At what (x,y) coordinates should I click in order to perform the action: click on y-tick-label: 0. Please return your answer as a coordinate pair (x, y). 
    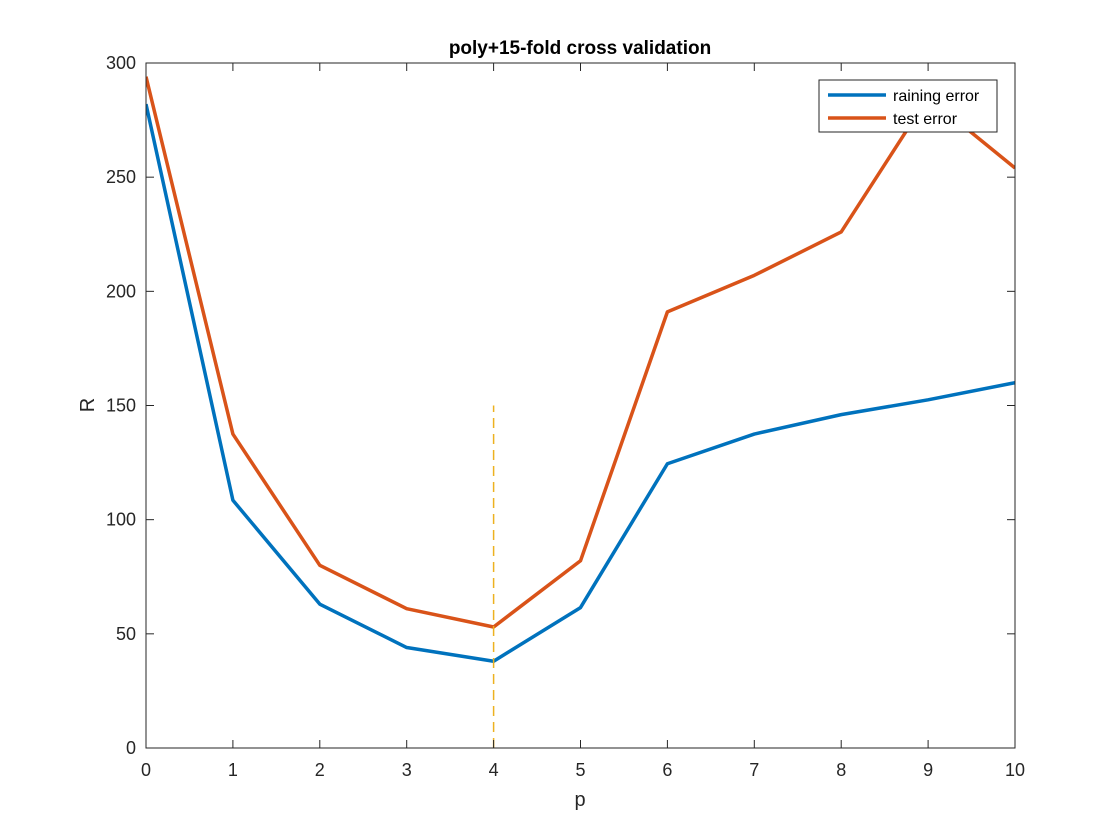
    Looking at the image, I should click on (131, 748).